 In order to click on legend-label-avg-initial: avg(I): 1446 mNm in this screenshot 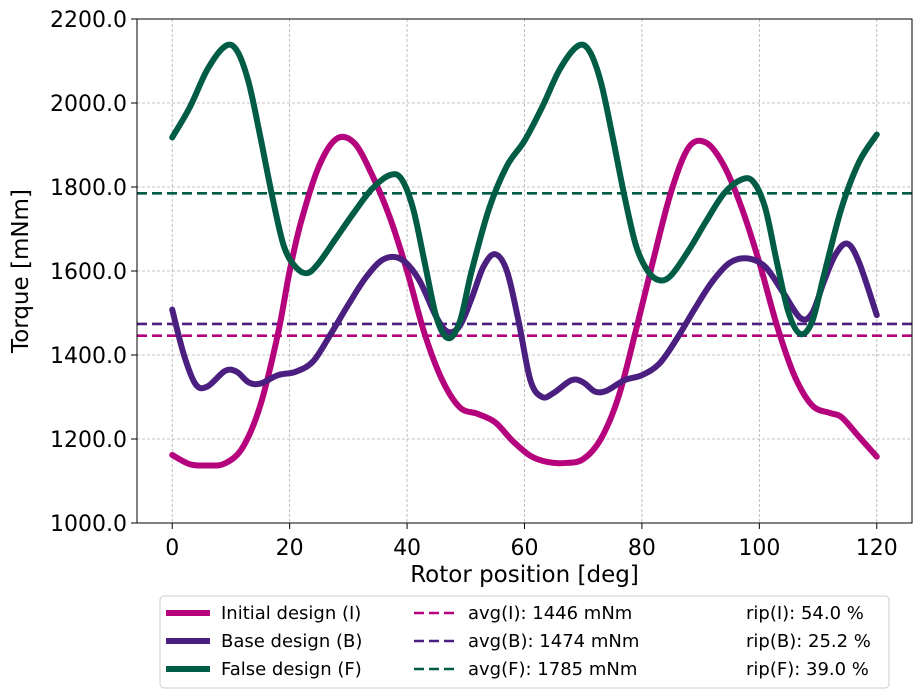, I will do `click(550, 613)`.